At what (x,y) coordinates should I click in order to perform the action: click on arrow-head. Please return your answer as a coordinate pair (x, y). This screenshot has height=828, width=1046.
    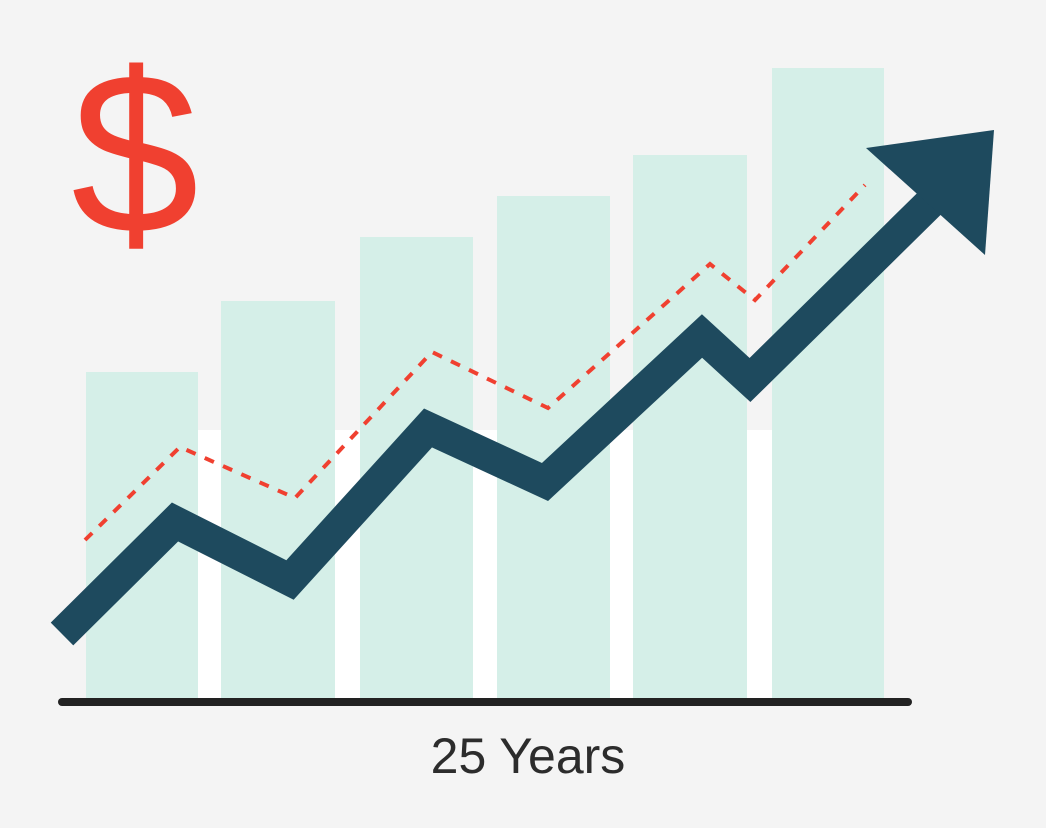
    Looking at the image, I should click on (930, 192).